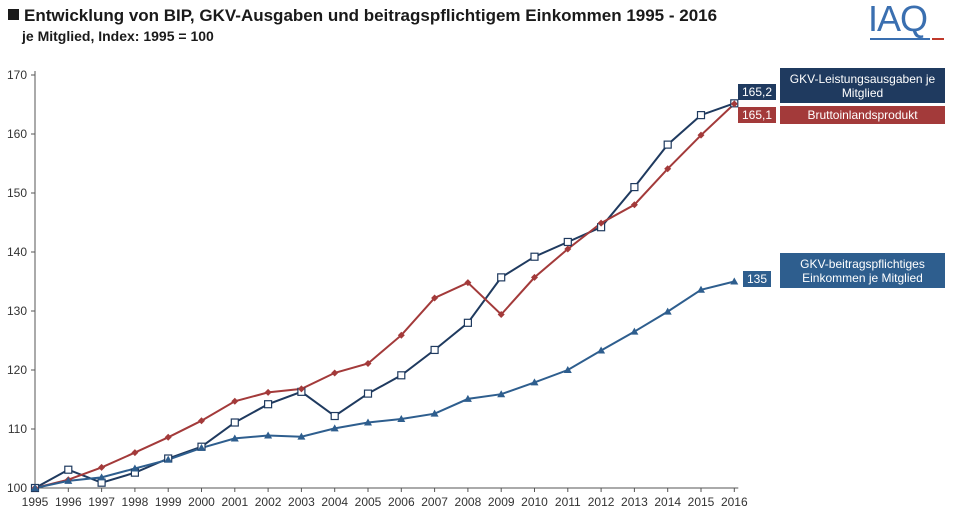 Image resolution: width=954 pixels, height=510 pixels. What do you see at coordinates (434, 502) in the screenshot?
I see `x-tick-label: 2007` at bounding box center [434, 502].